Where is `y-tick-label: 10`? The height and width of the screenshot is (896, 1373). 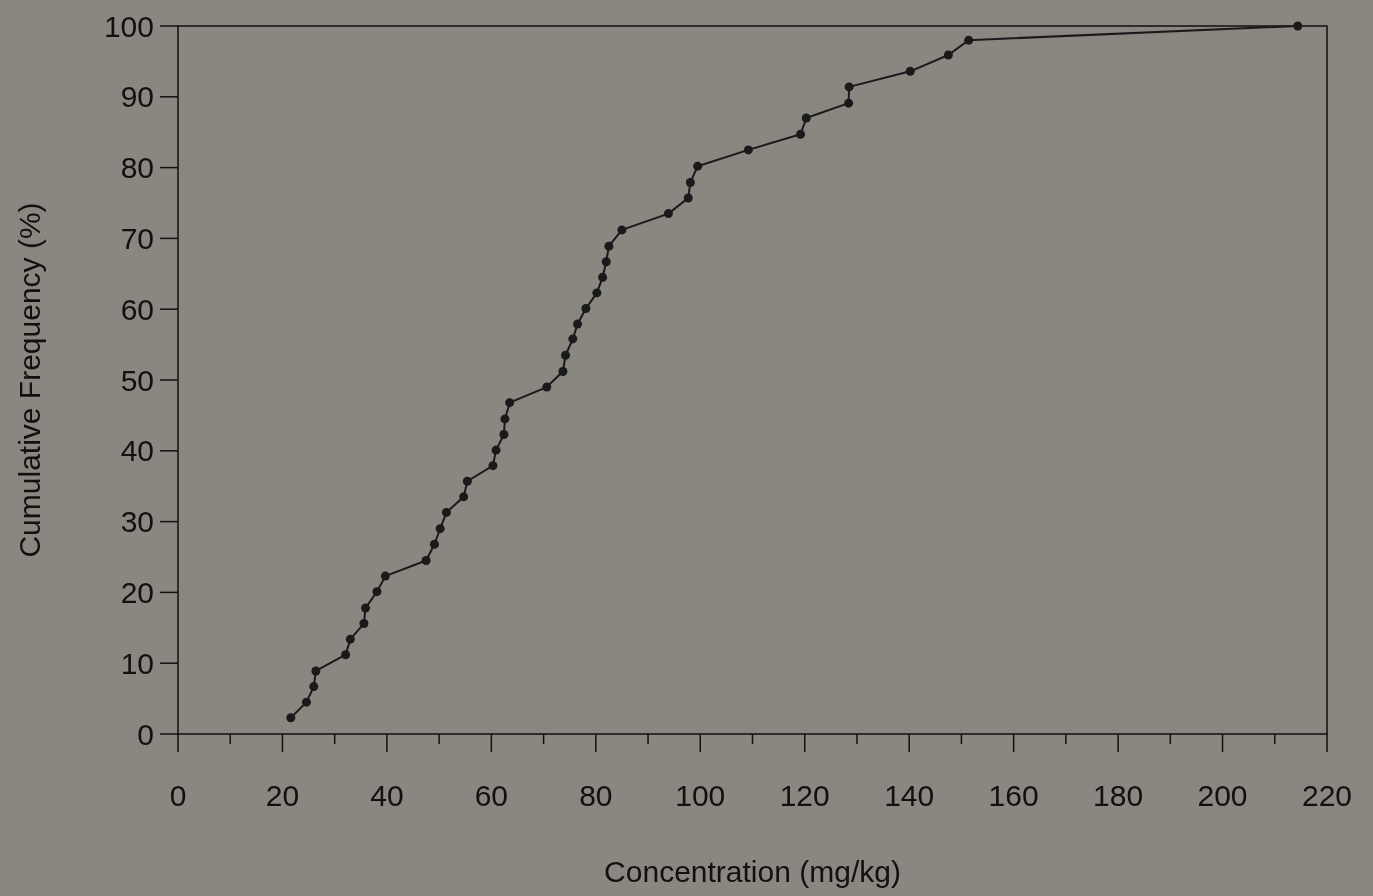 y-tick-label: 10 is located at coordinates (137, 663).